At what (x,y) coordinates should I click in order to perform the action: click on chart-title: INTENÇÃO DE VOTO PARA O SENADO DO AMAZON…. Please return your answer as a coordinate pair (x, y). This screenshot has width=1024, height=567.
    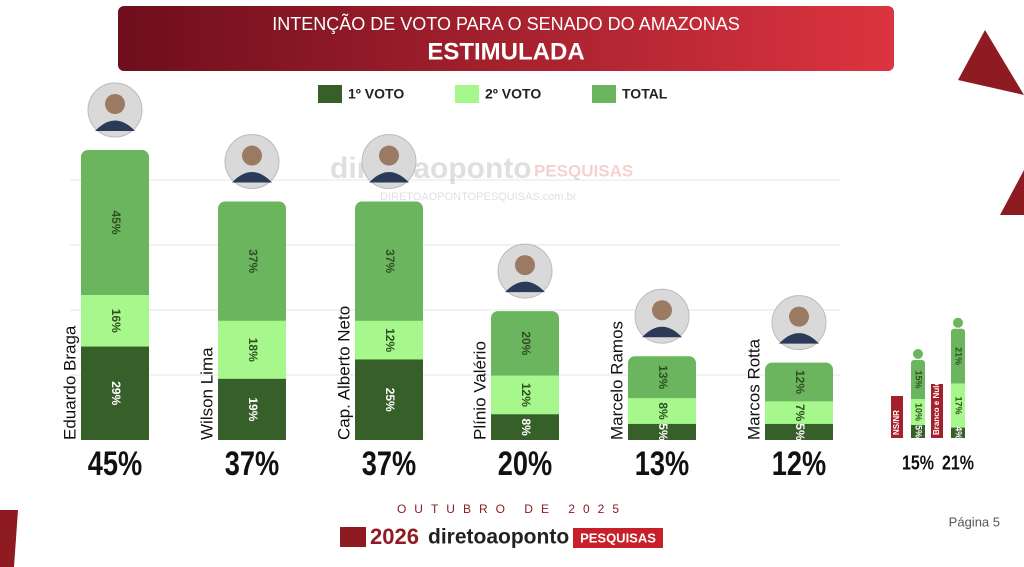
    Looking at the image, I should click on (505, 23).